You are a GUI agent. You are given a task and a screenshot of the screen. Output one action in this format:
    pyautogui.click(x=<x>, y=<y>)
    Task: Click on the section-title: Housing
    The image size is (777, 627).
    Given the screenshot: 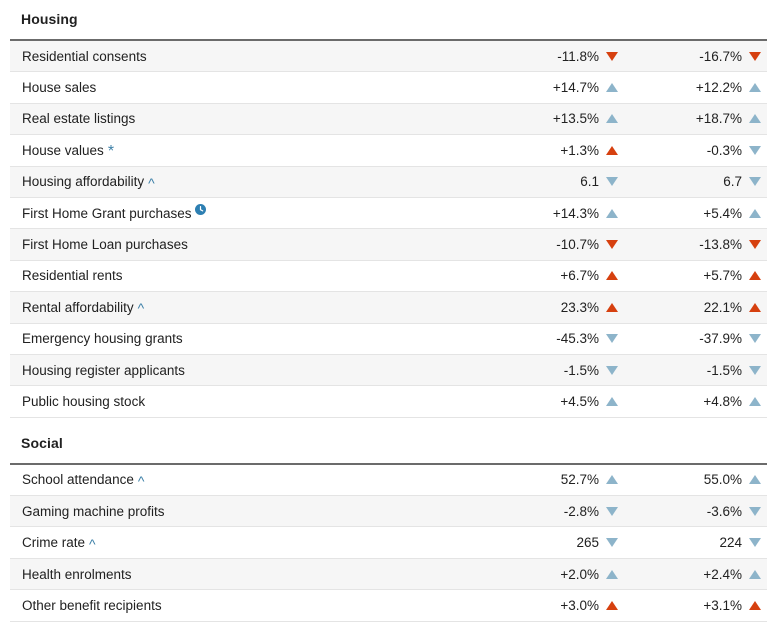 What is the action you would take?
    pyautogui.click(x=49, y=19)
    